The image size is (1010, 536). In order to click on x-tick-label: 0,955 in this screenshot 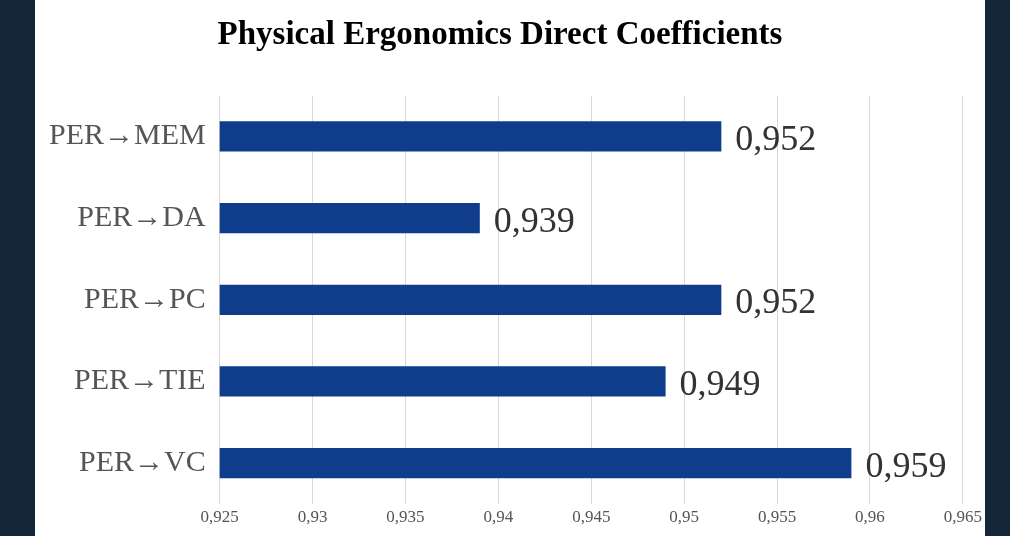, I will do `click(777, 516)`.